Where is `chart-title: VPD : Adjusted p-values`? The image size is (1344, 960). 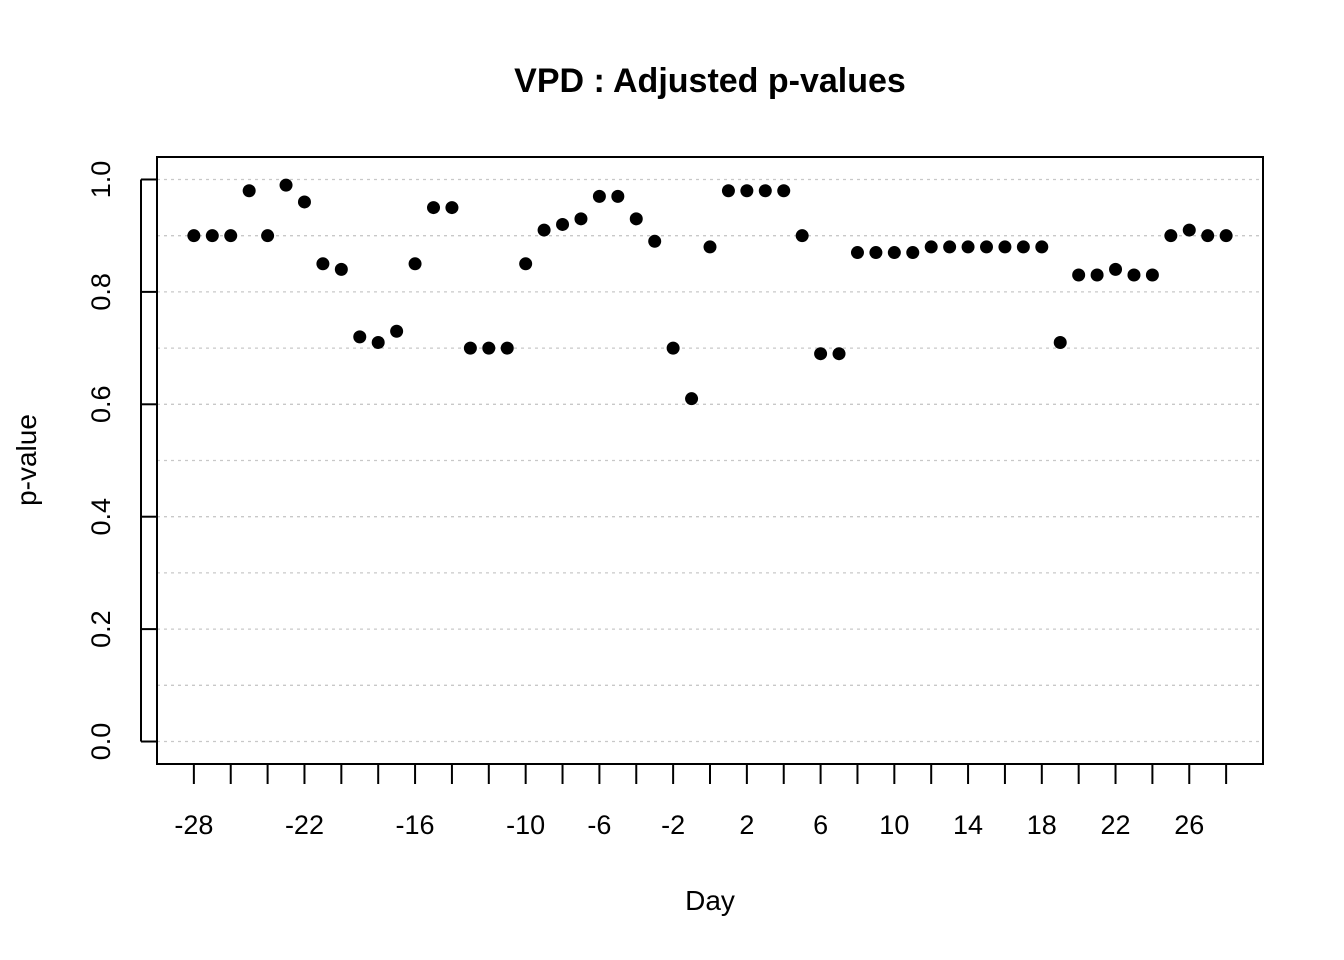
chart-title: VPD : Adjusted p-values is located at coordinates (710, 81).